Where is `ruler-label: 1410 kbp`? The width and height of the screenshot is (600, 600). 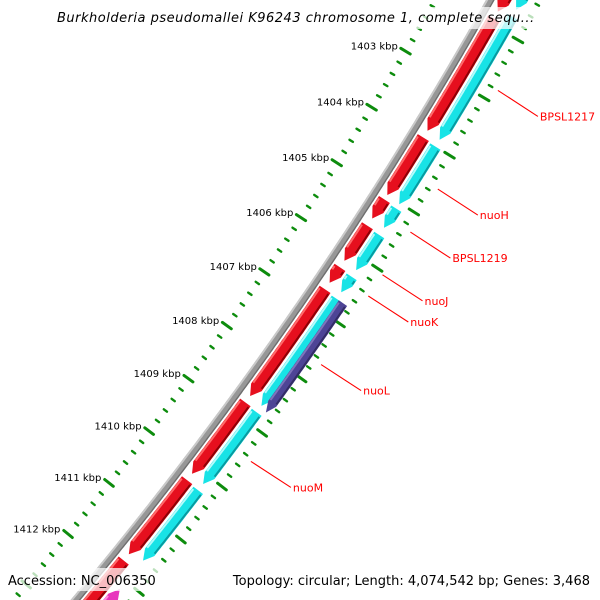 ruler-label: 1410 kbp is located at coordinates (117, 426).